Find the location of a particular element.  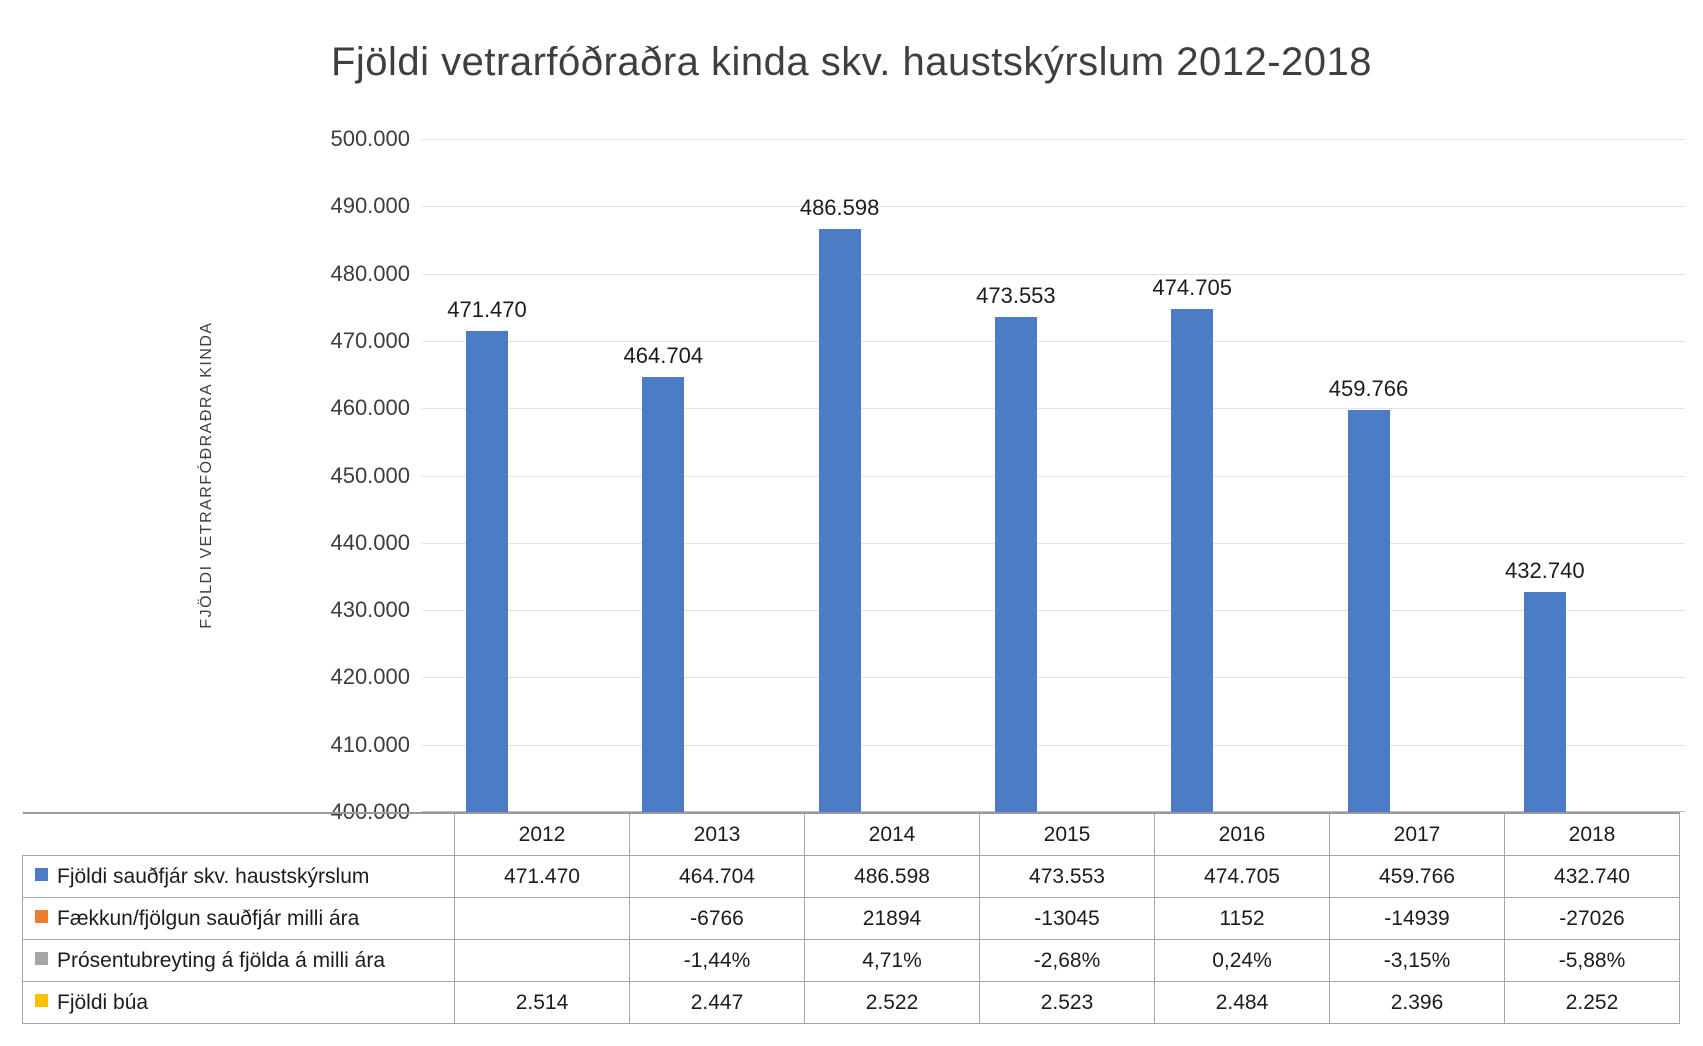

bar-value-label: 464.704 is located at coordinates (663, 355).